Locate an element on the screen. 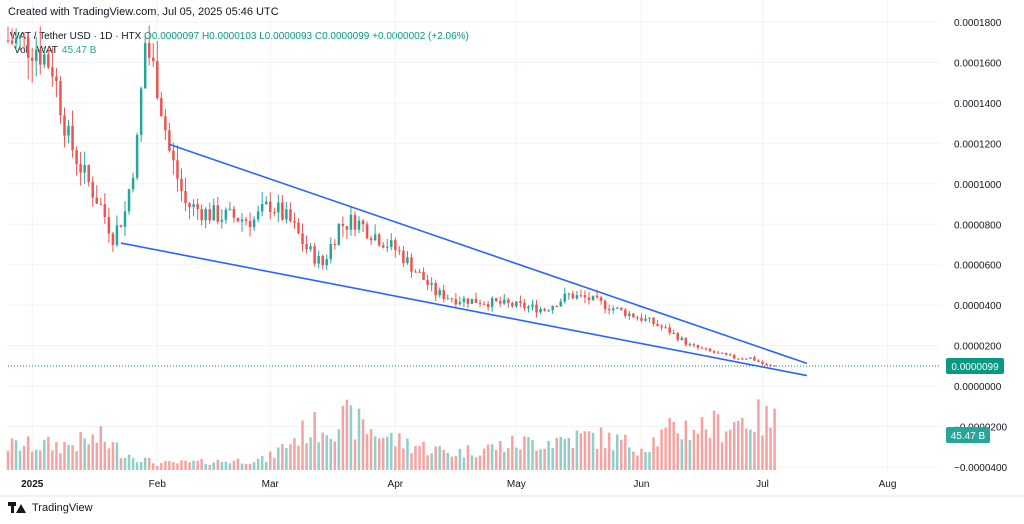 The width and height of the screenshot is (1024, 524). time-tick-label: Jun is located at coordinates (641, 484).